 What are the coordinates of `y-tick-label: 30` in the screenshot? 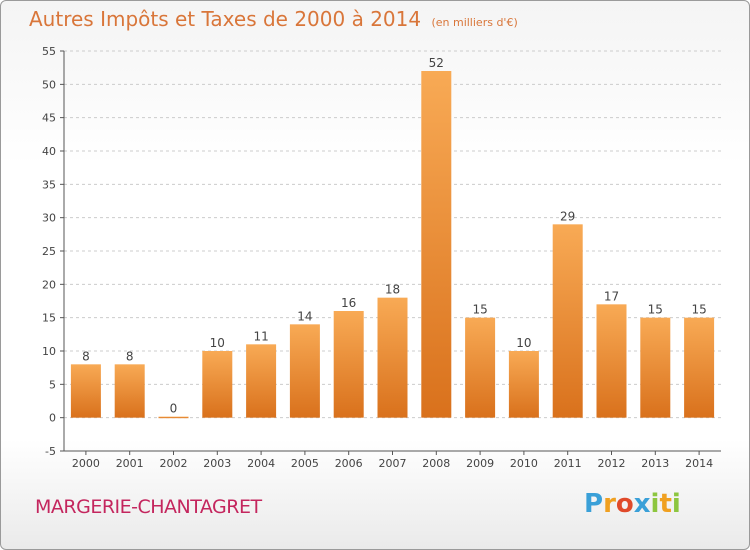 It's located at (49, 218).